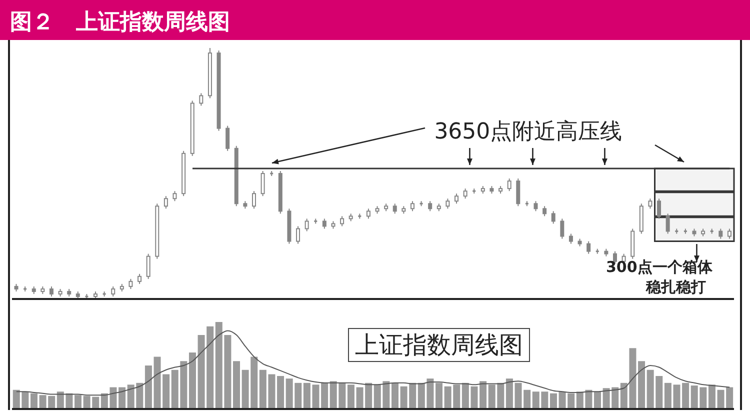  What do you see at coordinates (528, 131) in the screenshot?
I see `ref-line-label: 3650点附近高压线` at bounding box center [528, 131].